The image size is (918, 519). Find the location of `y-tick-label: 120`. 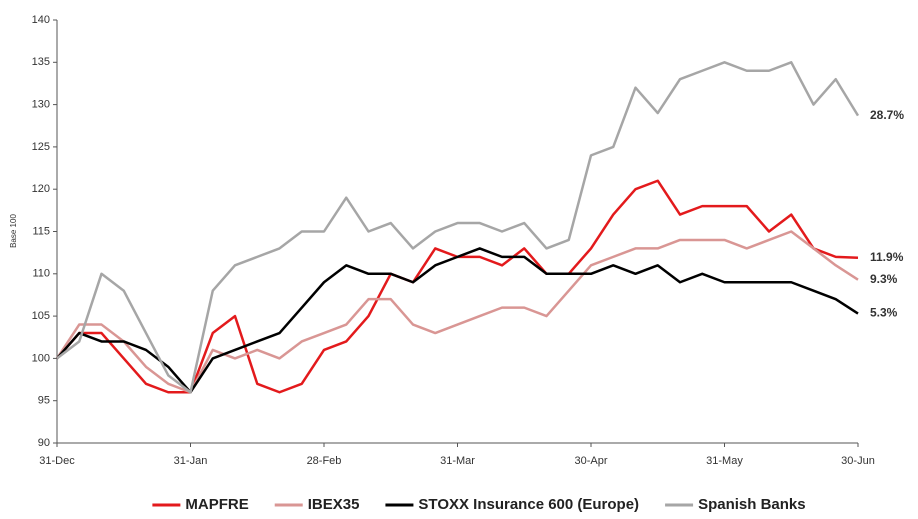

y-tick-label: 120 is located at coordinates (41, 189).